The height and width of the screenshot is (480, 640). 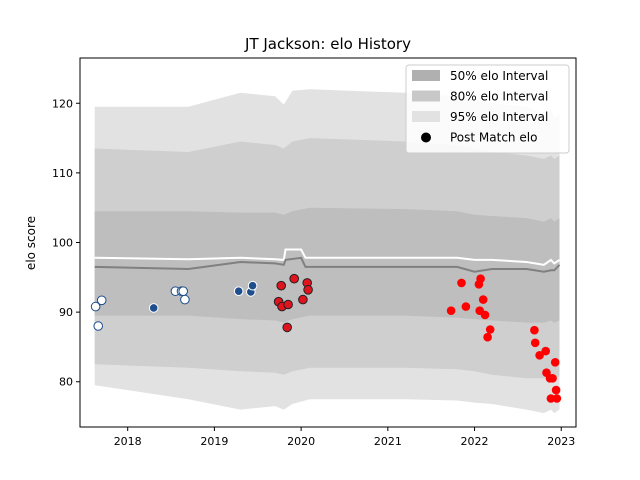 What do you see at coordinates (301, 441) in the screenshot?
I see `x-tick-label: 2020` at bounding box center [301, 441].